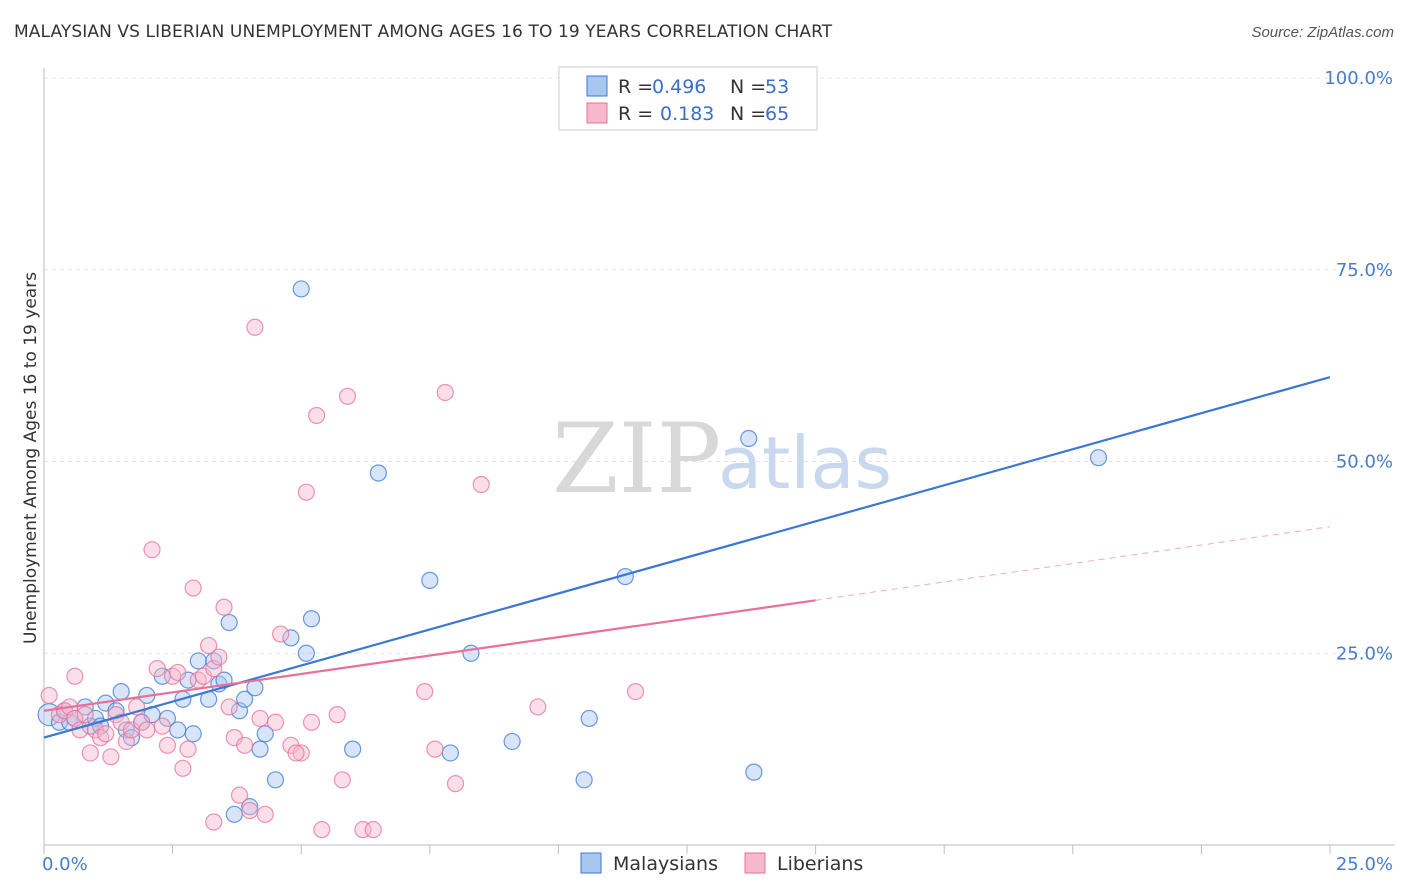 Image resolution: width=1406 pixels, height=892 pixels. Describe the element at coordinates (665, 864) in the screenshot. I see `bottom-legend-malaysians: Malaysians` at that location.